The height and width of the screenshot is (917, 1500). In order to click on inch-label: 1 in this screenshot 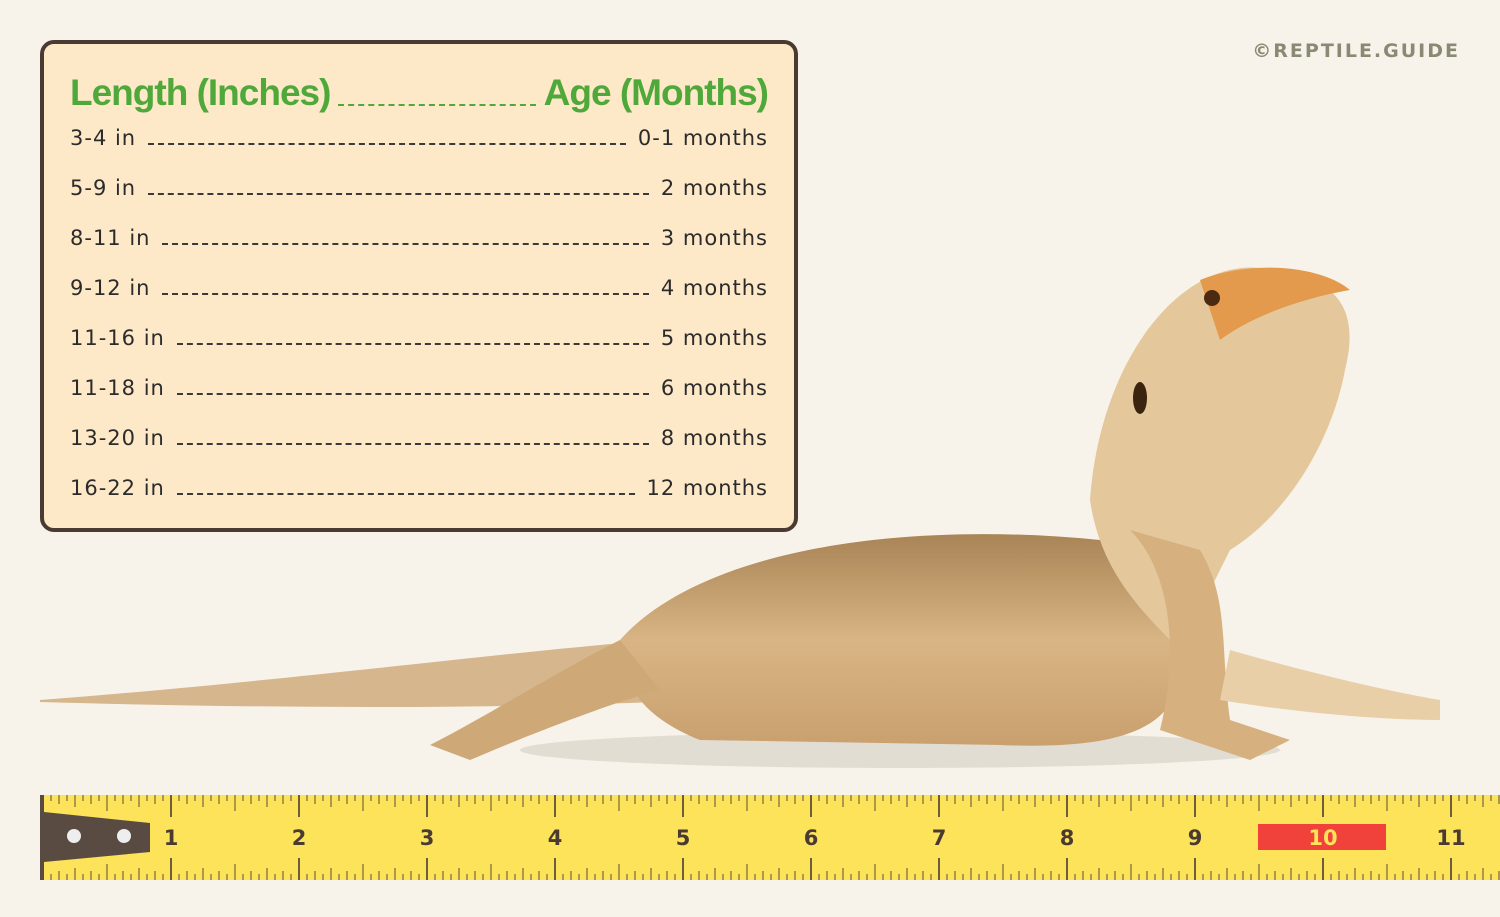, I will do `click(171, 838)`.